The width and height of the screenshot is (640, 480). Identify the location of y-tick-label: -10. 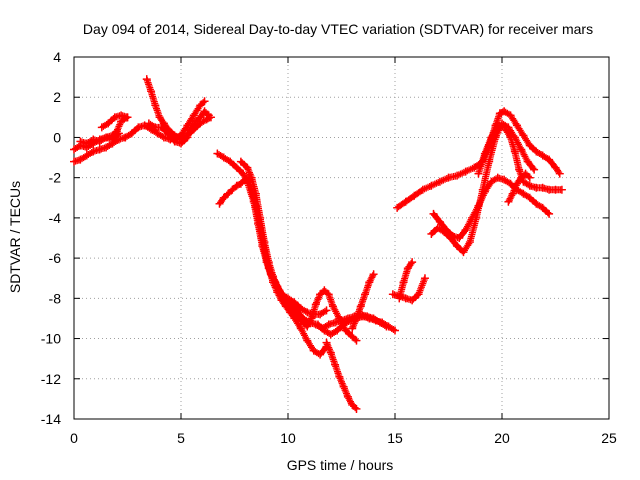
(51, 339).